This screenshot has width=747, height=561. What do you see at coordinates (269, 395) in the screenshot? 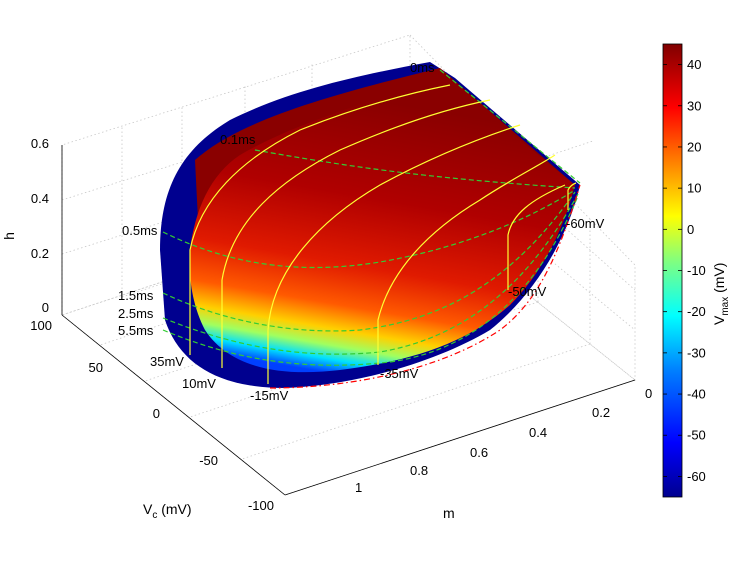
I see `voltage-label: -15mV` at bounding box center [269, 395].